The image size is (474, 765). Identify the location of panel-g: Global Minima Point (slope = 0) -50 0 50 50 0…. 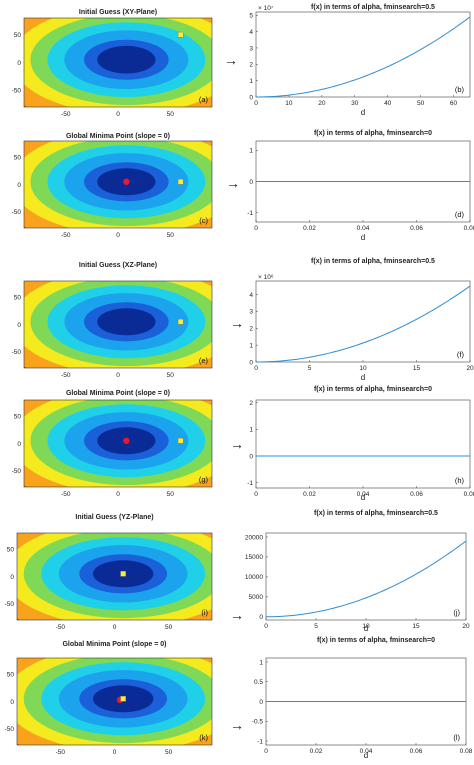
(112, 444).